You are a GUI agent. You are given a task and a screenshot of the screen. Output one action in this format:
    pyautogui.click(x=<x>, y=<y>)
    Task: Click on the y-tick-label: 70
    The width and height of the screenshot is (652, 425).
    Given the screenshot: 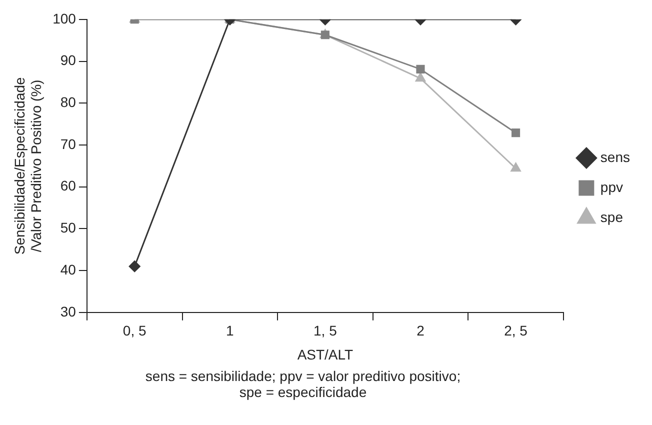 What is the action you would take?
    pyautogui.click(x=68, y=144)
    